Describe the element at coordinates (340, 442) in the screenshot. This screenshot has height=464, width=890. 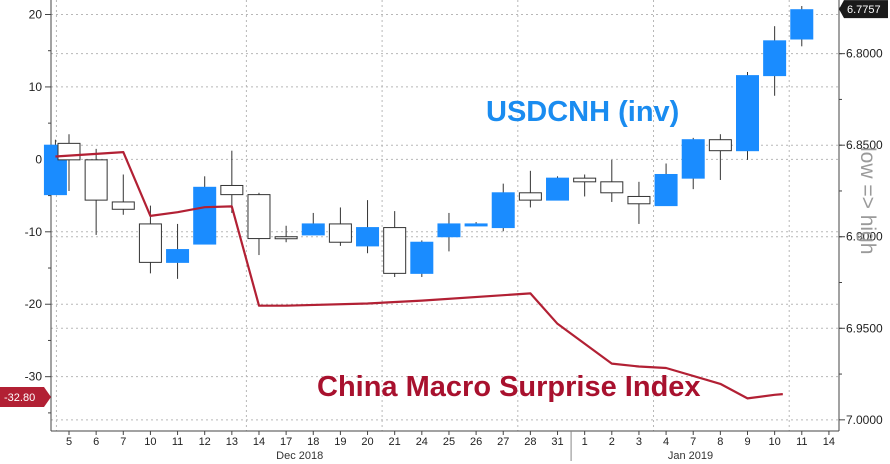
I see `x-axis-tick-label: 19` at that location.